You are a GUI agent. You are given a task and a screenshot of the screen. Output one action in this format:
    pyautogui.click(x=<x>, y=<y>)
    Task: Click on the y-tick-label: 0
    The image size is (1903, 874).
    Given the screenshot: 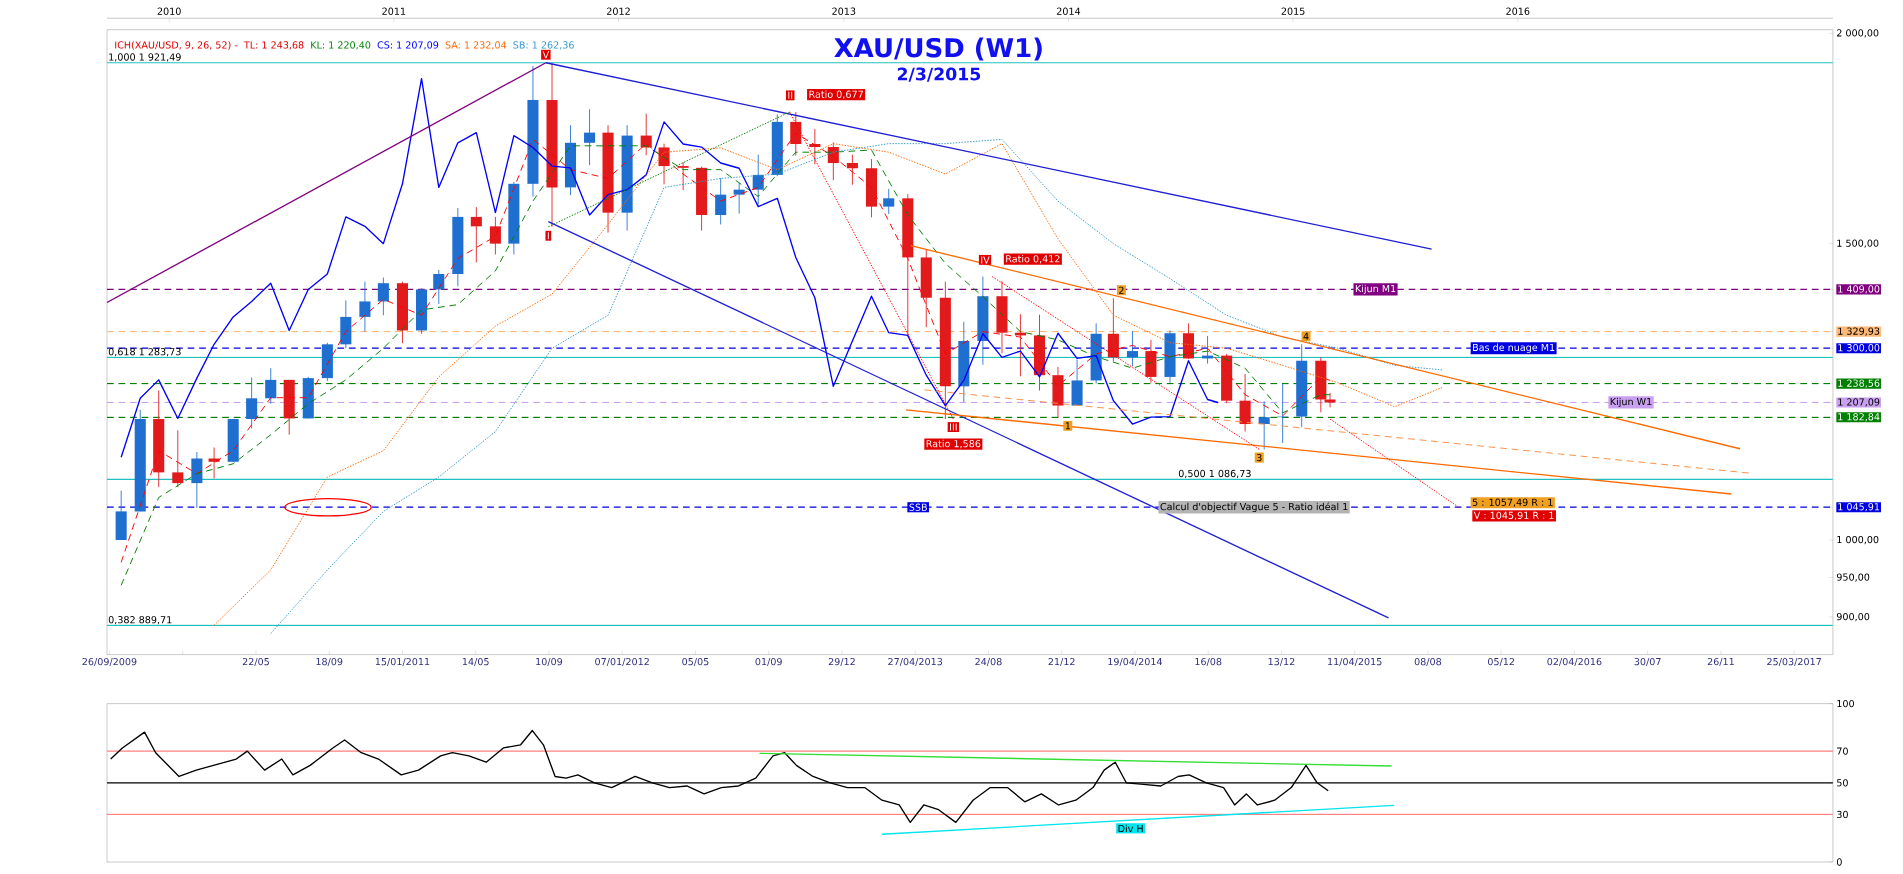 What is the action you would take?
    pyautogui.click(x=1839, y=862)
    